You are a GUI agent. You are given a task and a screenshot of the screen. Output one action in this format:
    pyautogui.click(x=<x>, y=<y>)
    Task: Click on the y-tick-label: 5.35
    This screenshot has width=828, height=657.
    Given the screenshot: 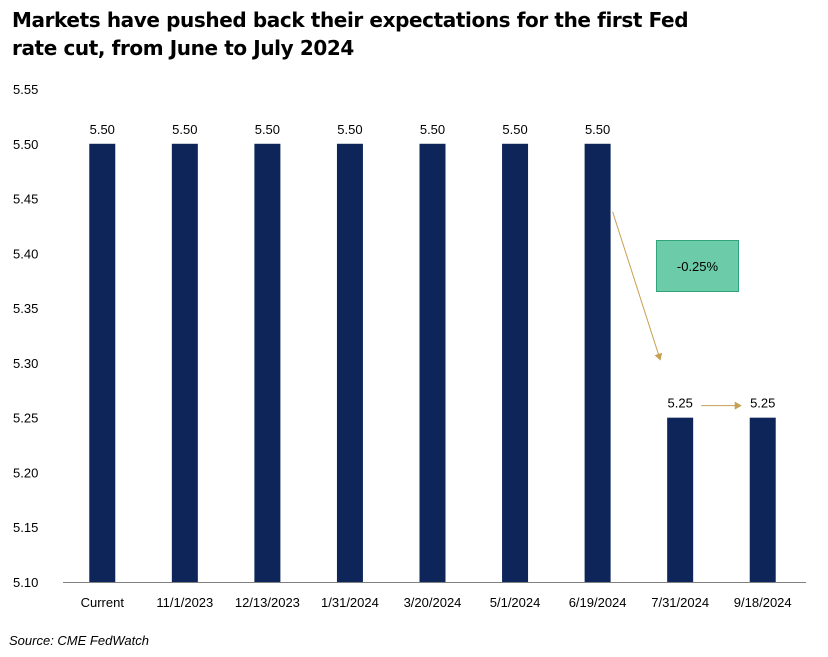 What is the action you would take?
    pyautogui.click(x=25, y=308)
    